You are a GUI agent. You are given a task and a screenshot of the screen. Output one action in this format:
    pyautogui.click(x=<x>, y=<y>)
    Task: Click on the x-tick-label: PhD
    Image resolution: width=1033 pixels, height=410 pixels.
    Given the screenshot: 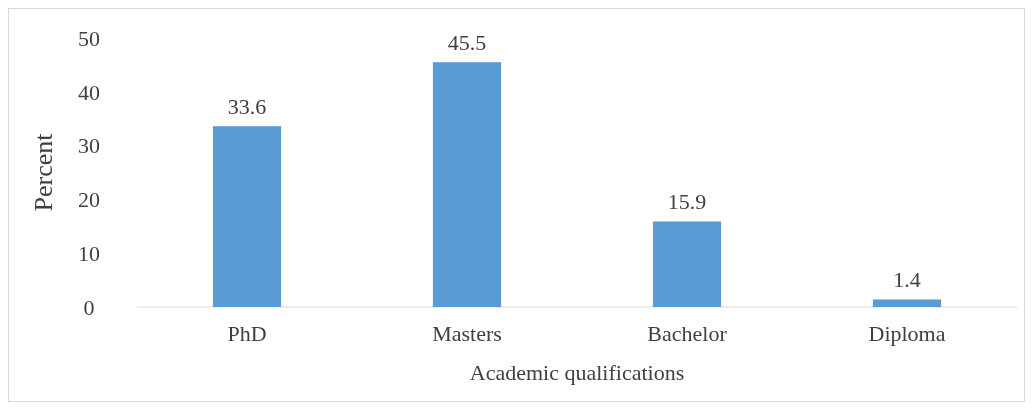 What is the action you would take?
    pyautogui.click(x=247, y=333)
    